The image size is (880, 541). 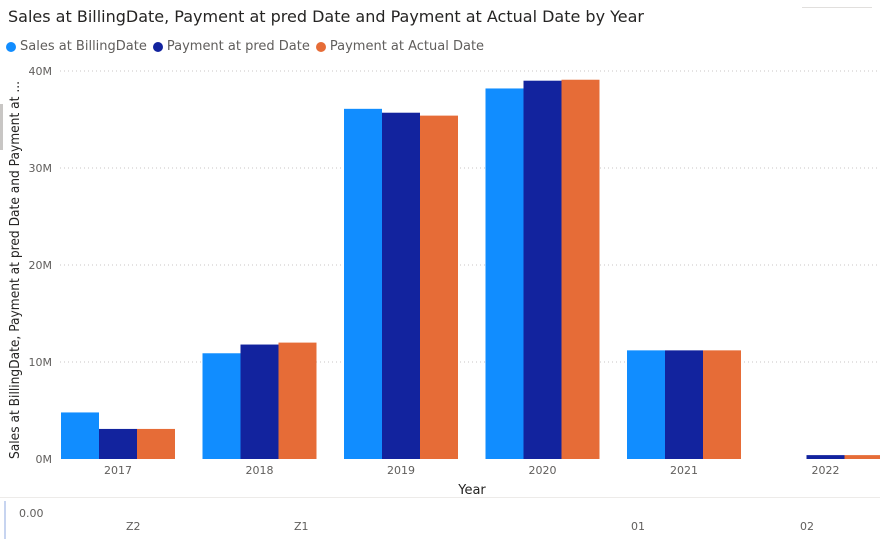 What do you see at coordinates (5, 520) in the screenshot?
I see `footer-scroll-indicator` at bounding box center [5, 520].